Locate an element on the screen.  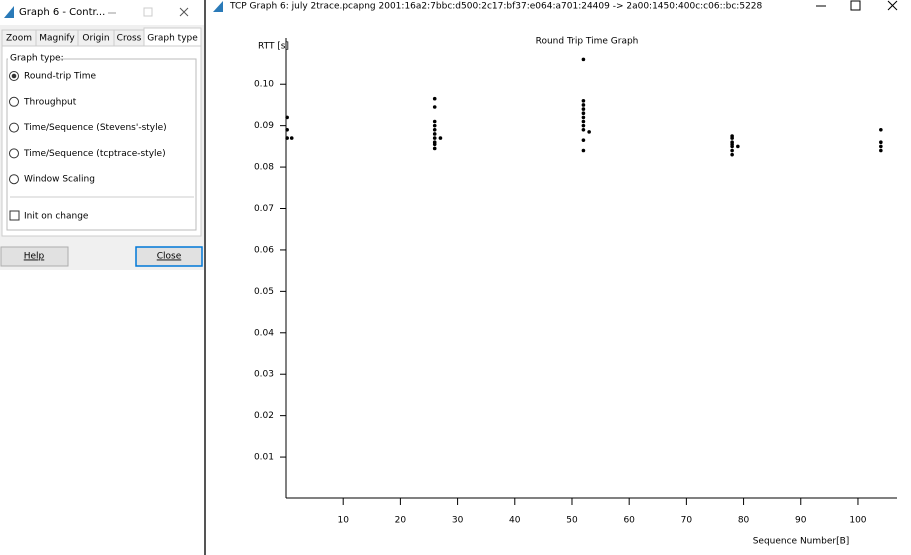
option-label: Time/Sequence (tcptrace-style) is located at coordinates (94, 154).